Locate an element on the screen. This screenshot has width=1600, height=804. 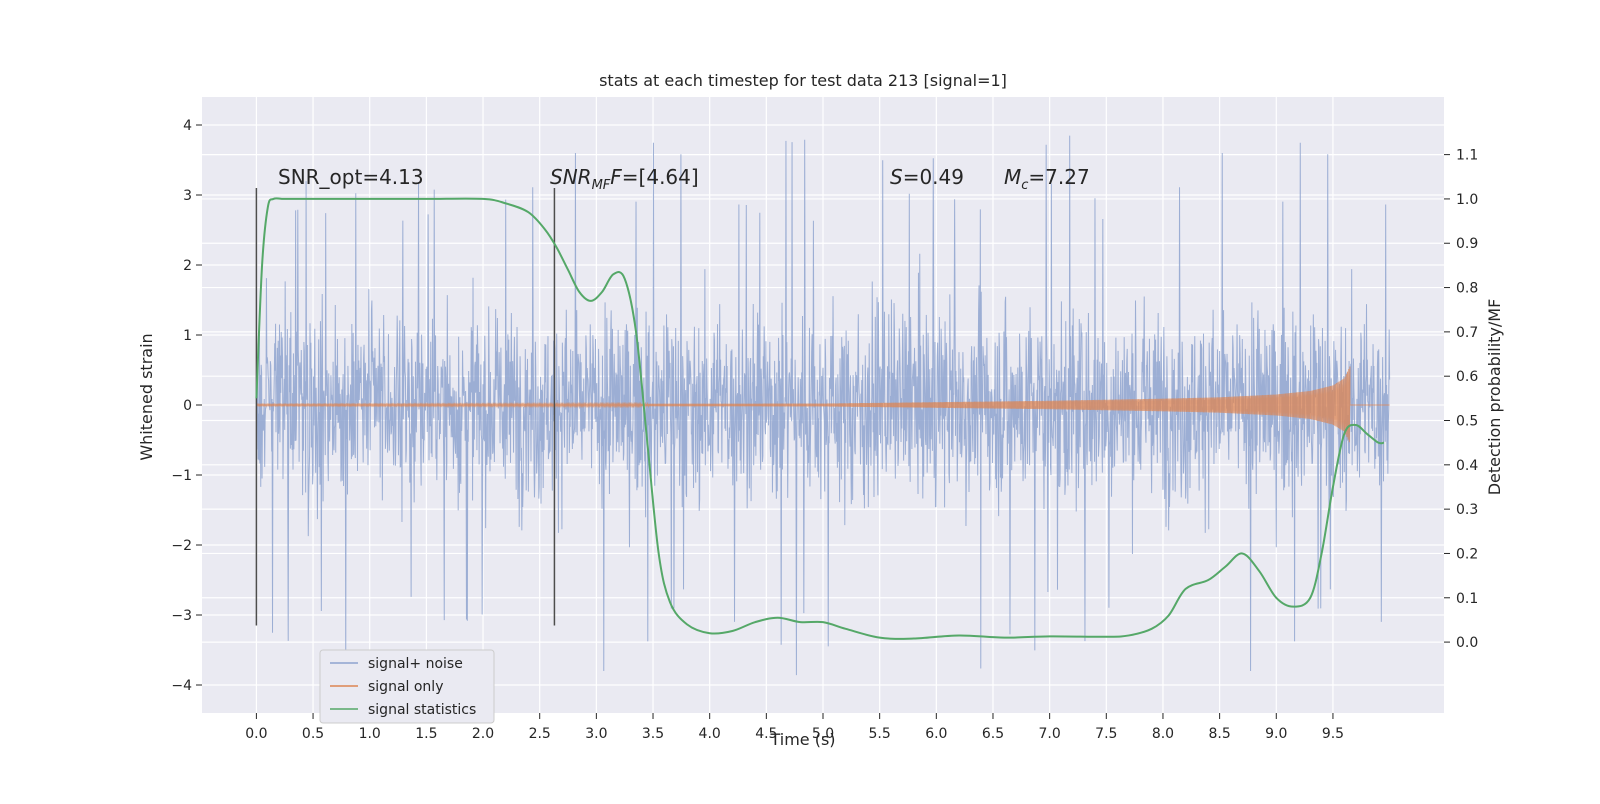
x-tick-label: 9.0 is located at coordinates (1276, 734).